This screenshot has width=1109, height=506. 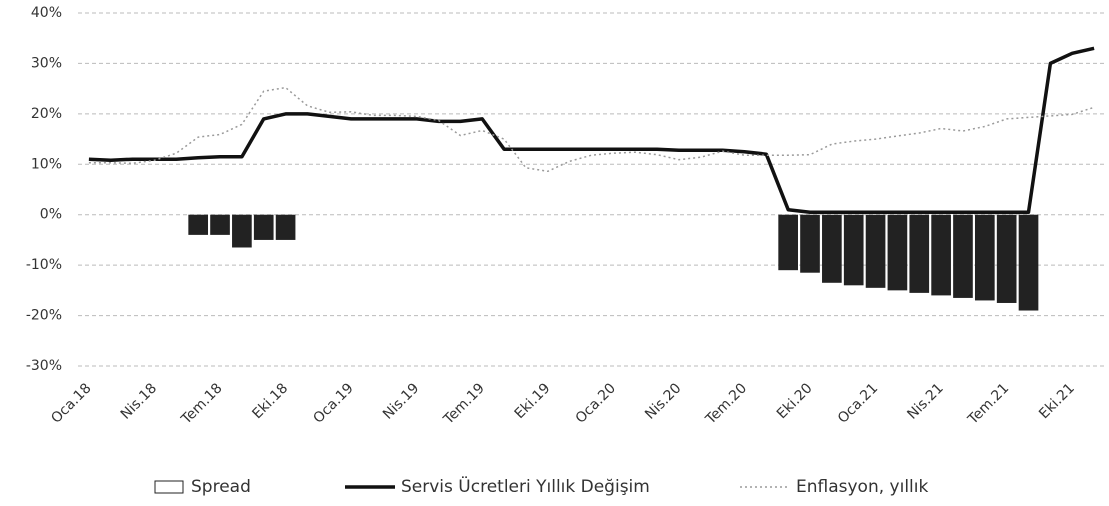 I want to click on x-tick-label: Nis.20, so click(x=663, y=401).